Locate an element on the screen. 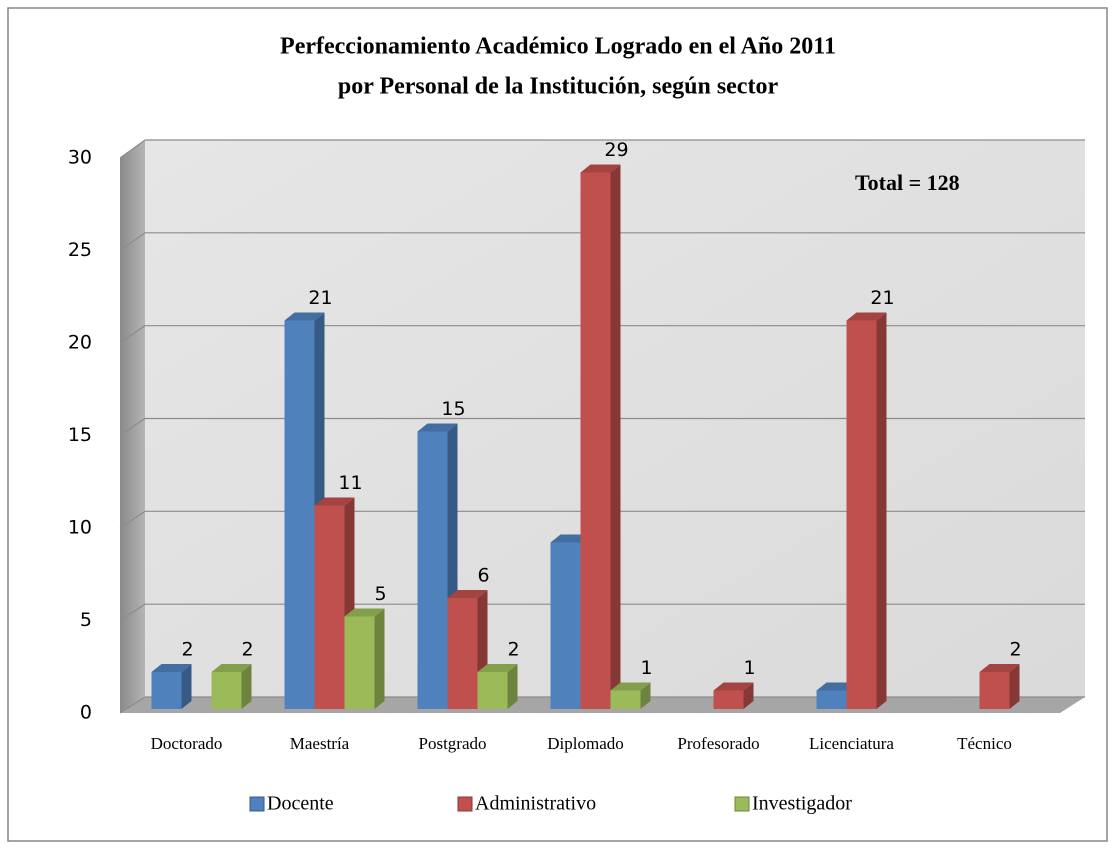 Image resolution: width=1116 pixels, height=850 pixels. x-tick-label: Doctorado is located at coordinates (187, 743).